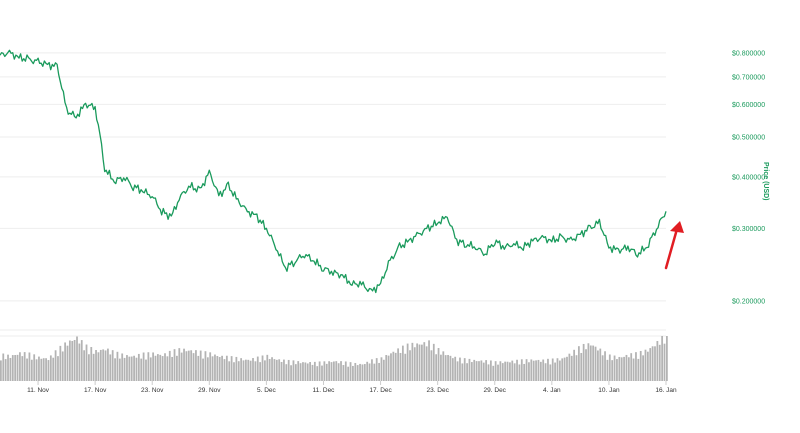  I want to click on y-tick-label: $0.700000, so click(748, 77).